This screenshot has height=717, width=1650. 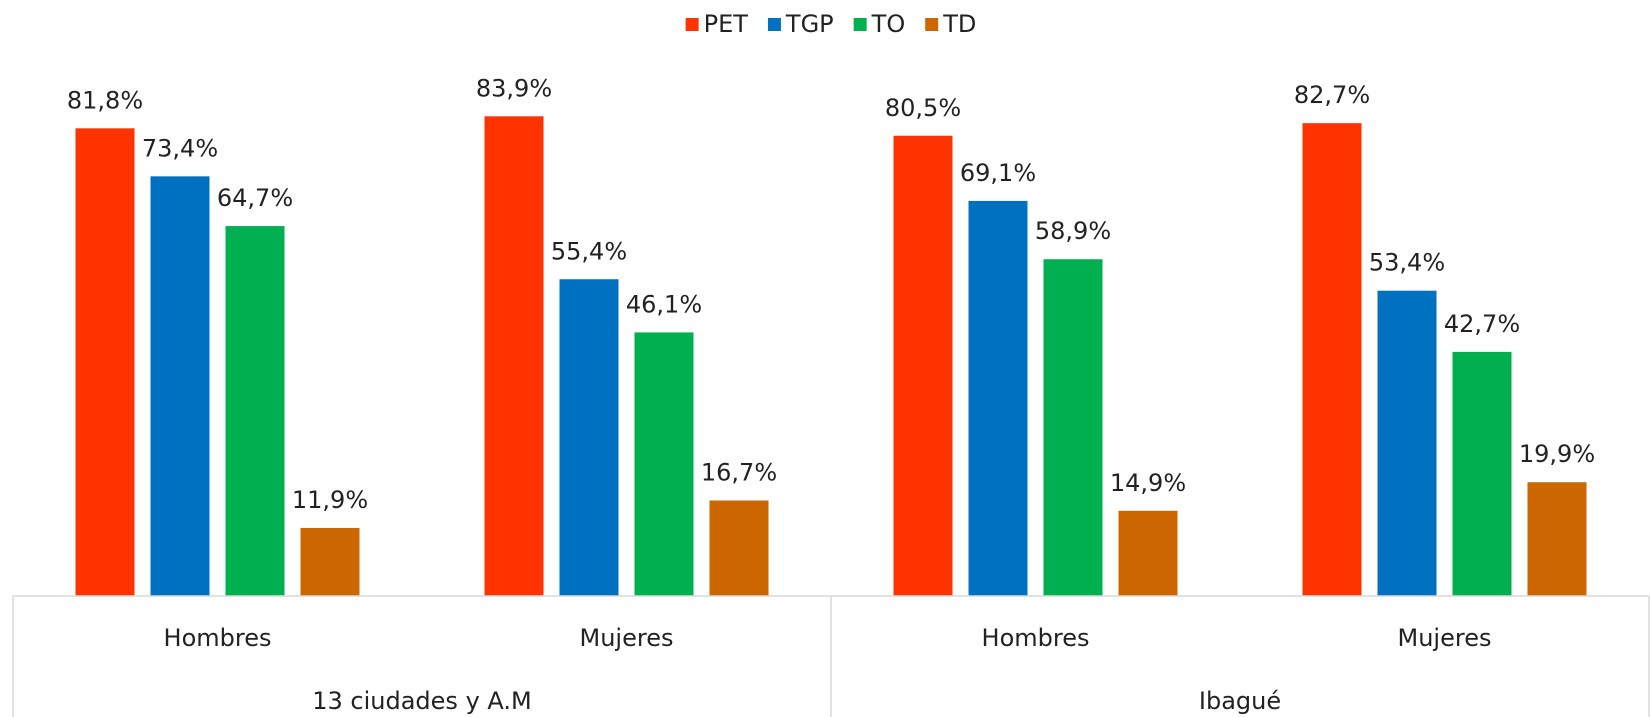 What do you see at coordinates (1148, 483) in the screenshot?
I see `data-label: 14,9%` at bounding box center [1148, 483].